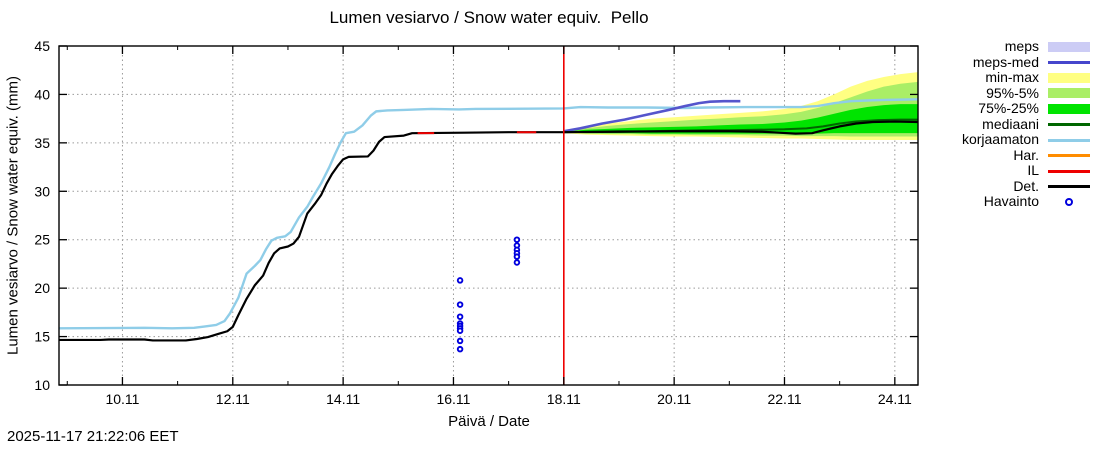 The height and width of the screenshot is (450, 1100). Describe the element at coordinates (1000, 139) in the screenshot. I see `legend-label: korjaamaton` at that location.